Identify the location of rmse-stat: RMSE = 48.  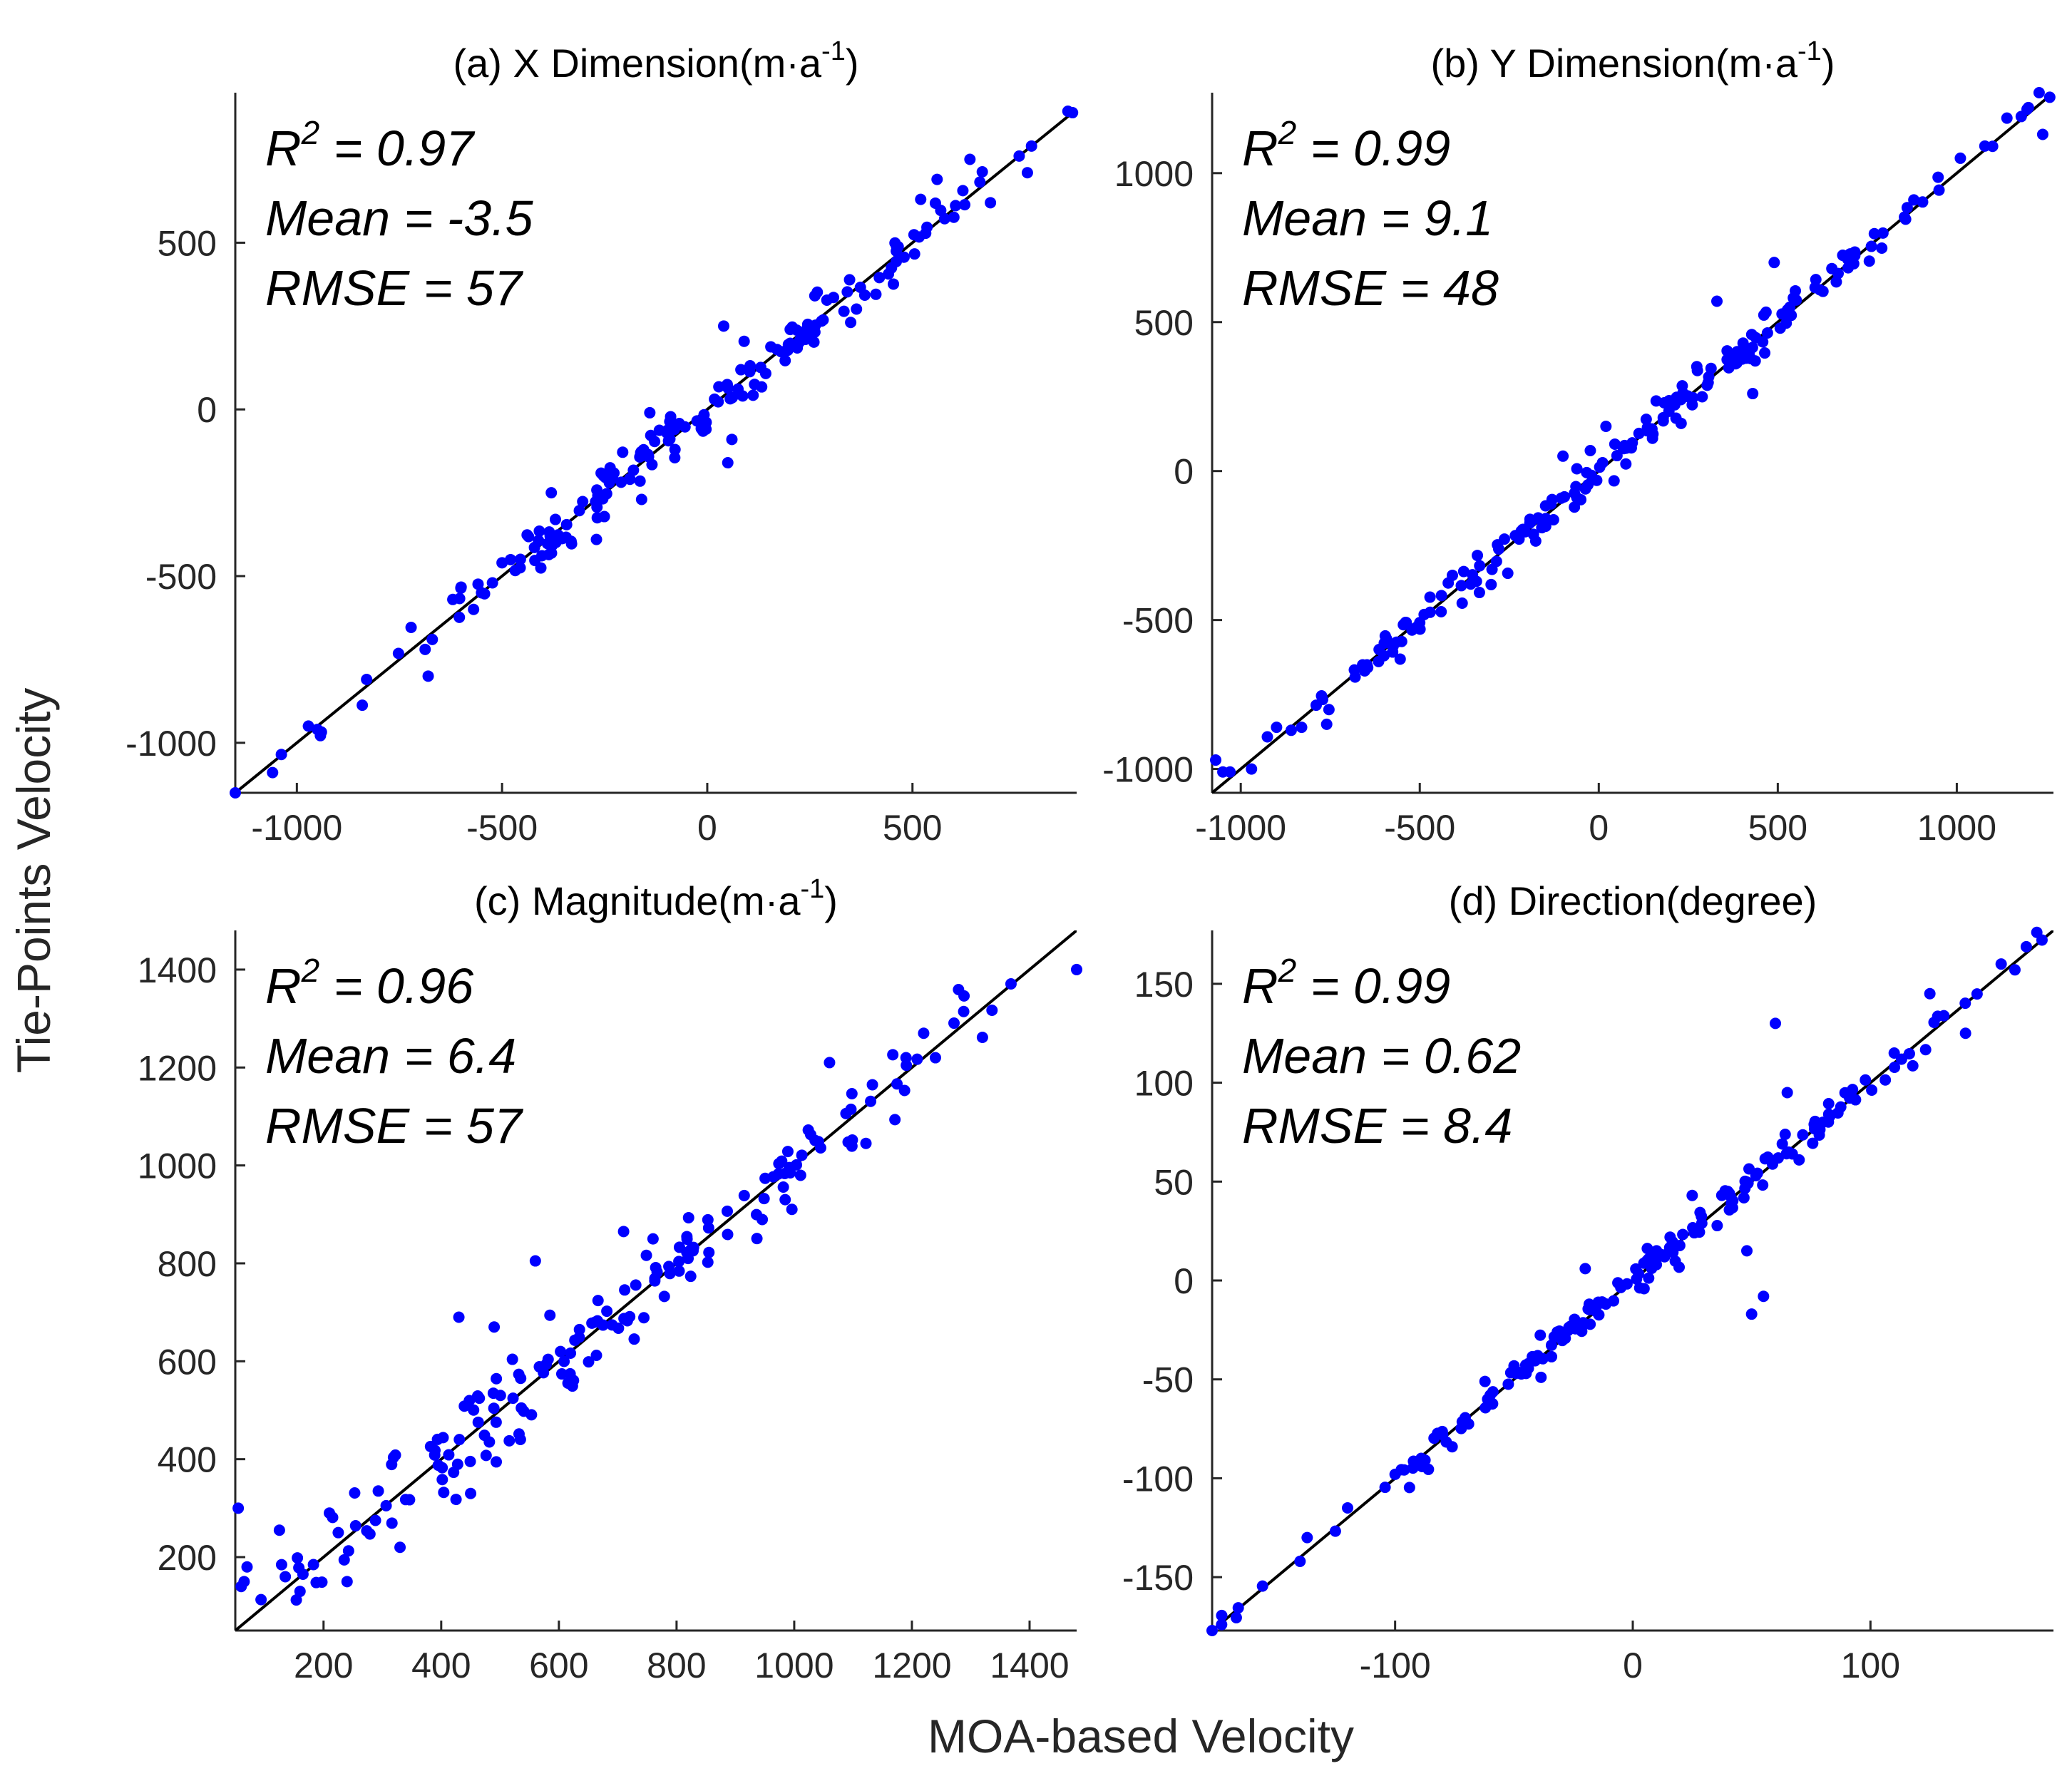
(1370, 288).